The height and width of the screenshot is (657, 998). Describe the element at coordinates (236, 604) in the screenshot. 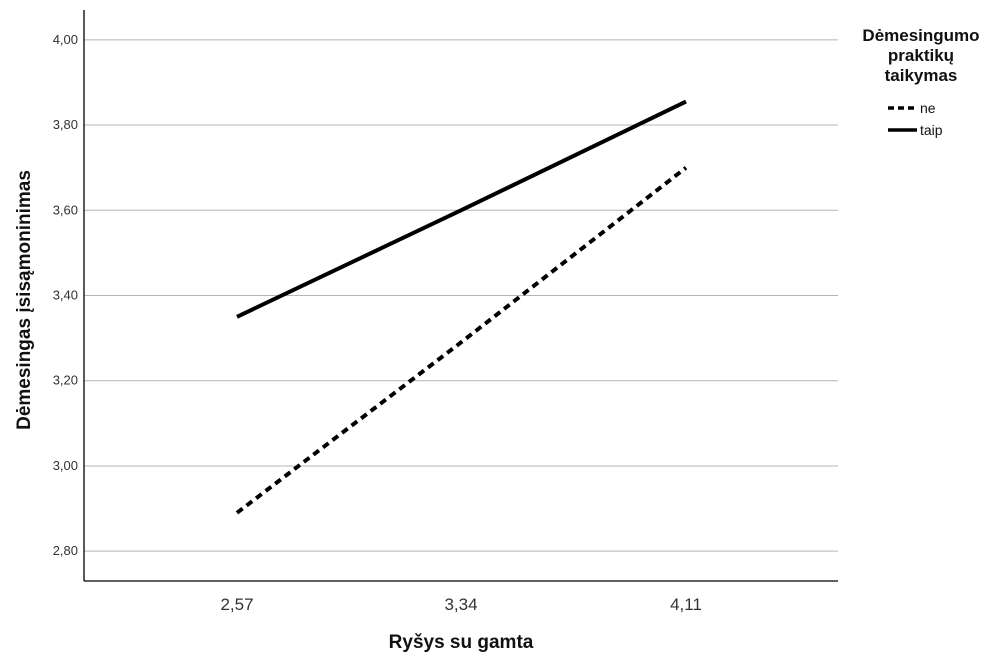

I see `x-tick-label: 2,57` at that location.